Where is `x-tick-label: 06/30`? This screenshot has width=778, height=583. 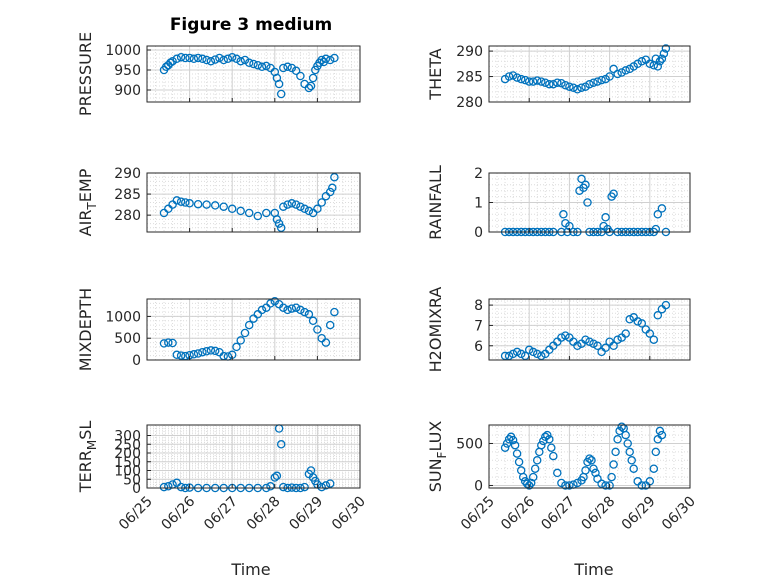
x-tick-label: 06/30 is located at coordinates (679, 514).